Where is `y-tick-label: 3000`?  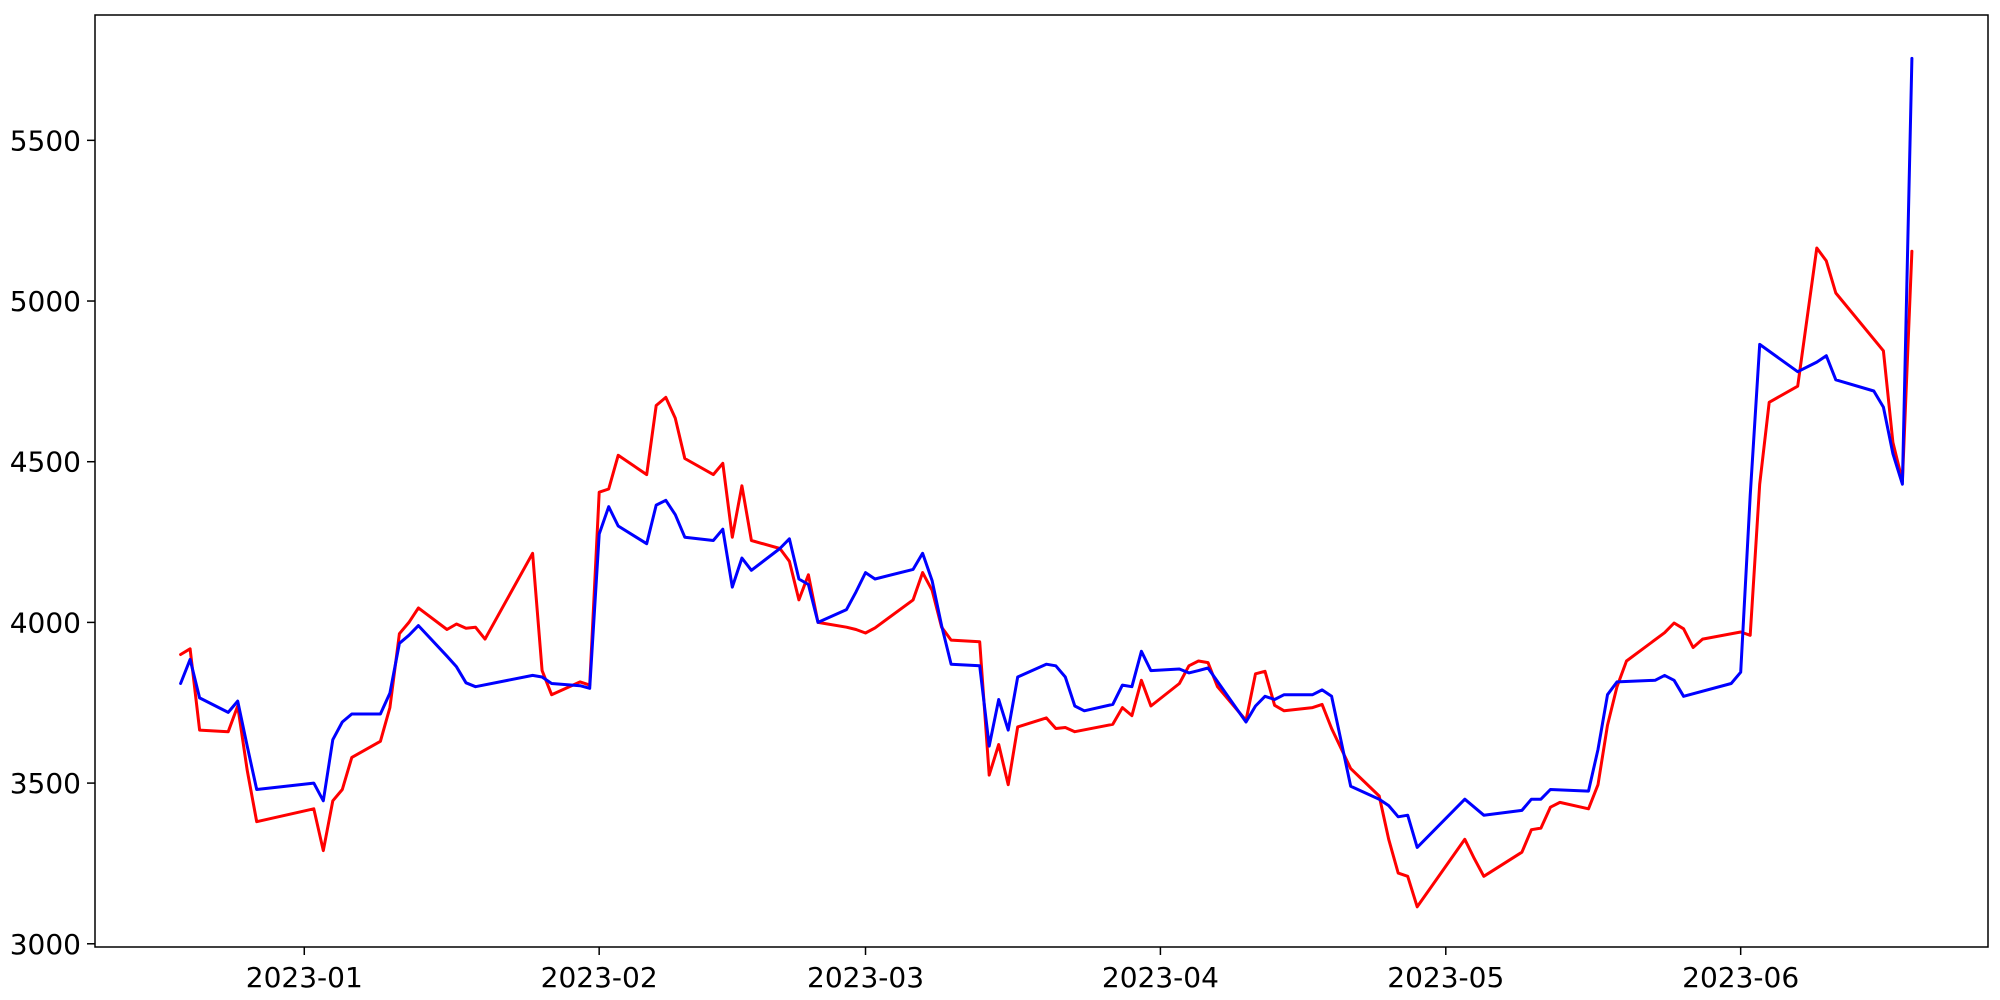
y-tick-label: 3000 is located at coordinates (45, 944).